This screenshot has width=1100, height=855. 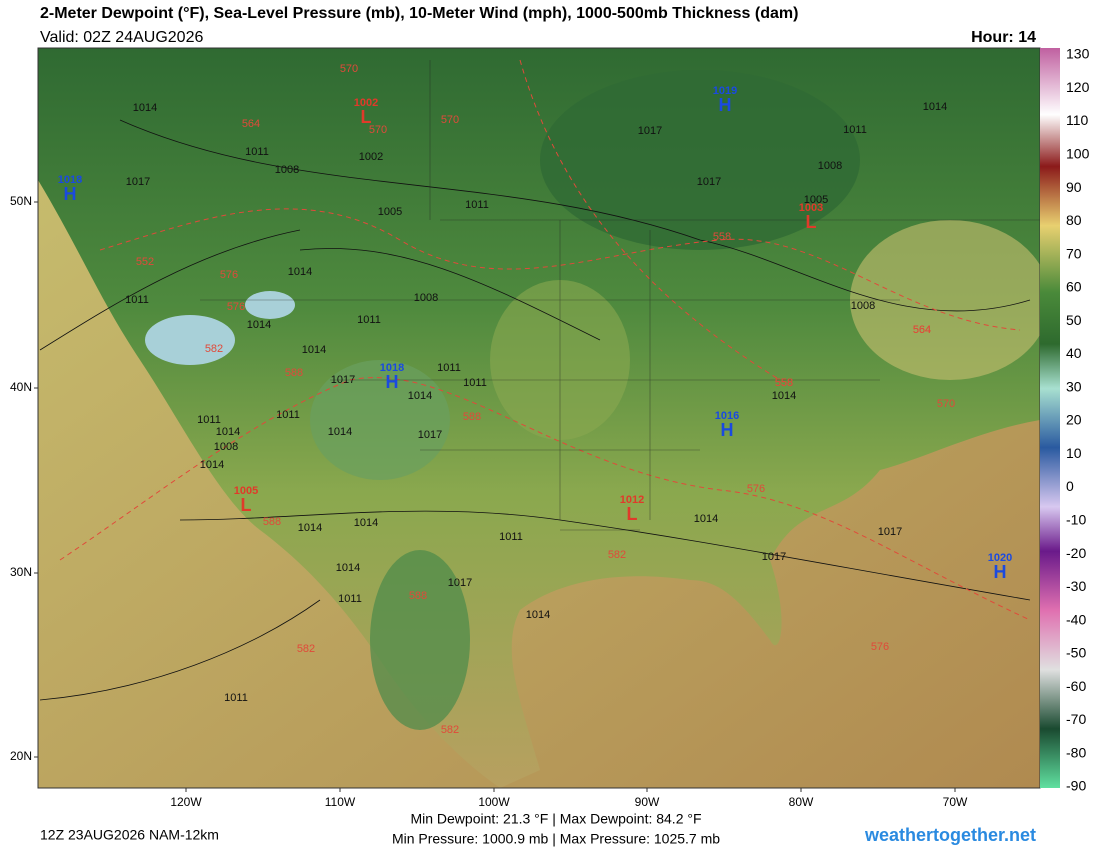 I want to click on site-name: weathertogether.net, so click(x=950, y=835).